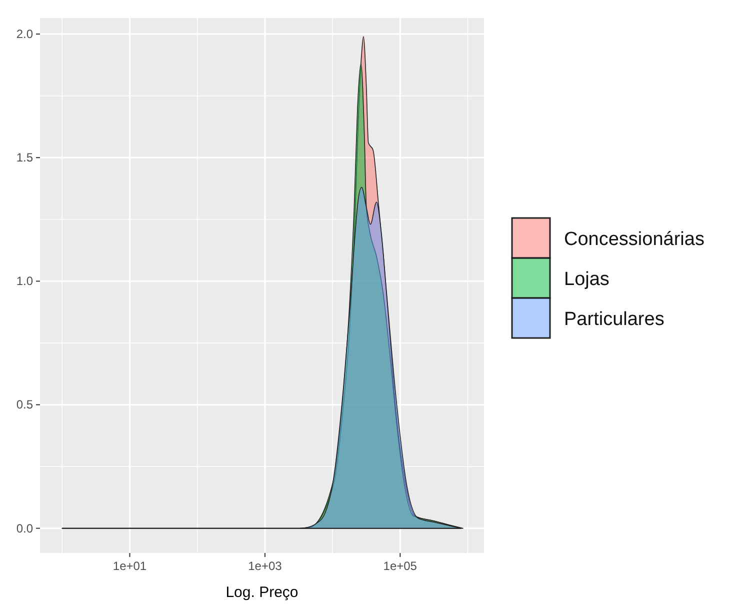  What do you see at coordinates (614, 319) in the screenshot?
I see `legend-label: Particulares` at bounding box center [614, 319].